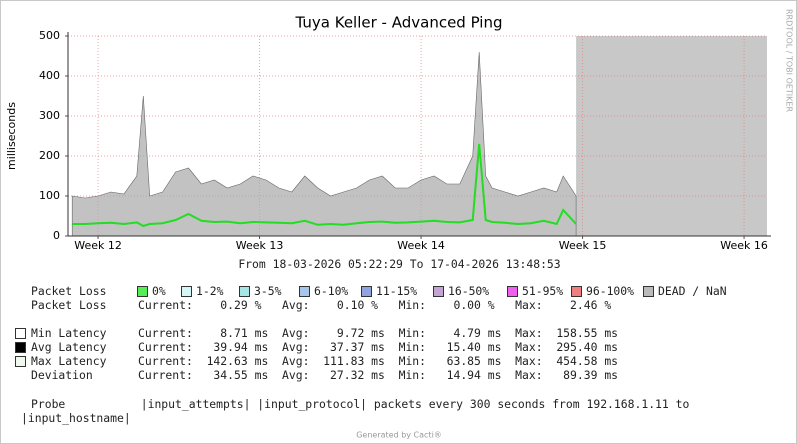  What do you see at coordinates (69, 347) in the screenshot?
I see `stats-label: Avg Latency` at bounding box center [69, 347].